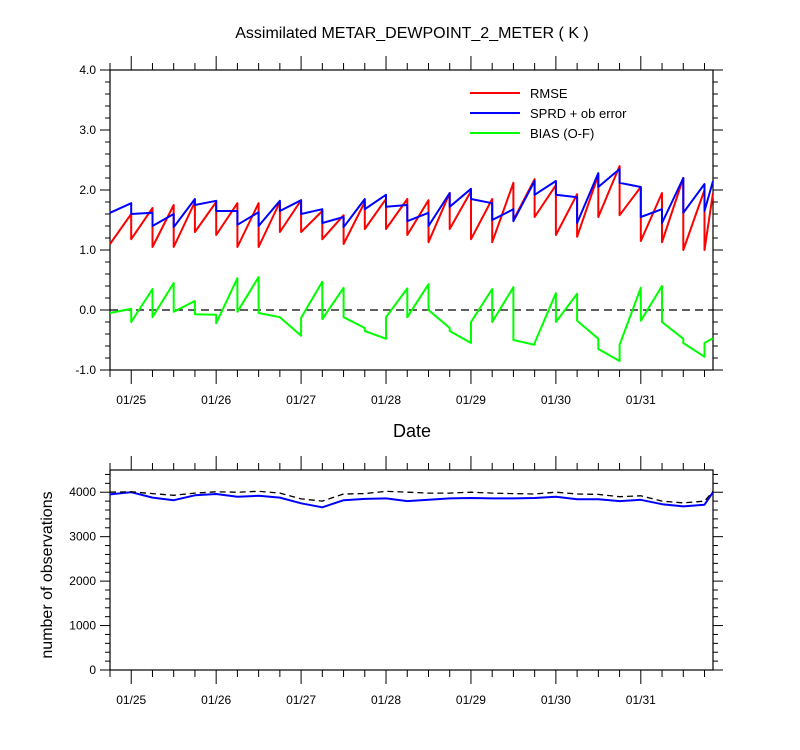 The height and width of the screenshot is (750, 800). Describe the element at coordinates (82, 492) in the screenshot. I see `y-tick-label: 4000` at that location.